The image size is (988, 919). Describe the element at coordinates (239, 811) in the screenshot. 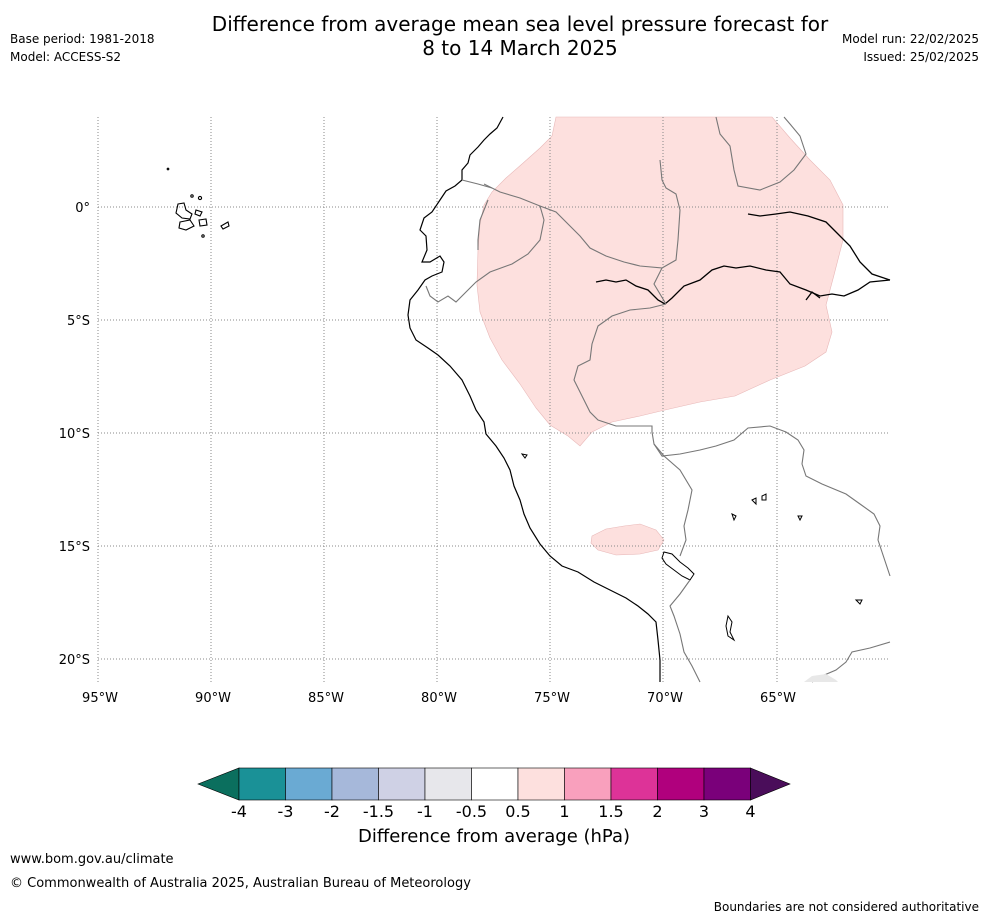

I see `colorbar-tick-label: -4` at that location.